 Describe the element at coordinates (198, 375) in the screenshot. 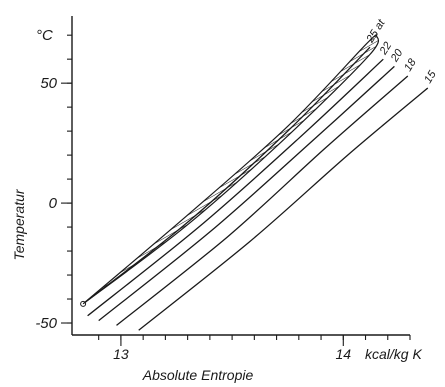

I see `x-axis-title: Absolute Entropie` at that location.